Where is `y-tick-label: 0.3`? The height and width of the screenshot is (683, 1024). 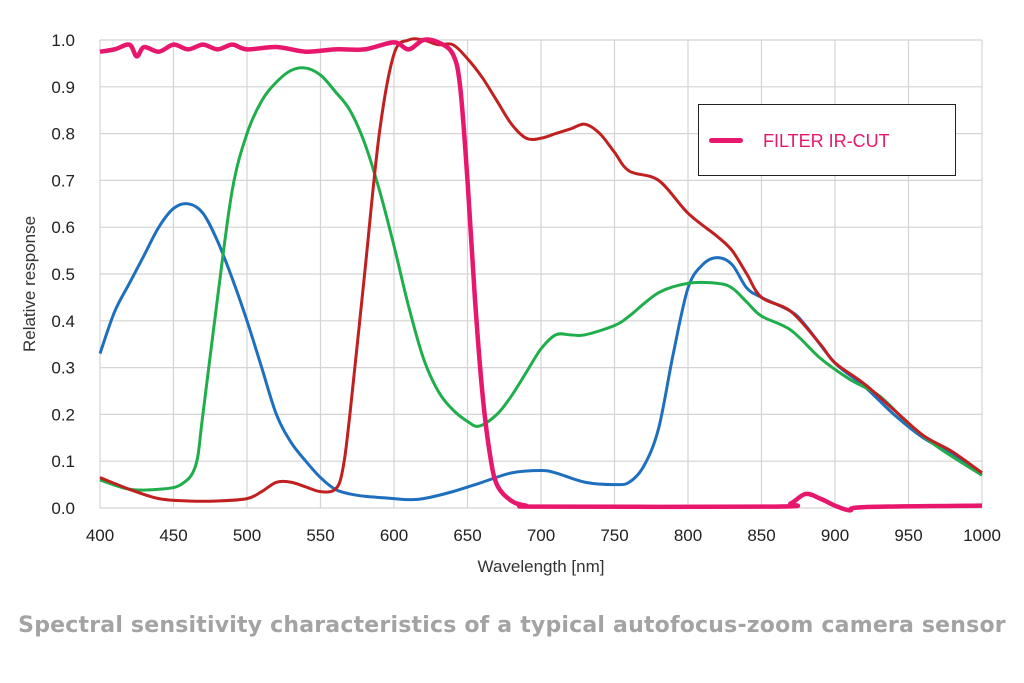
y-tick-label: 0.3 is located at coordinates (63, 368).